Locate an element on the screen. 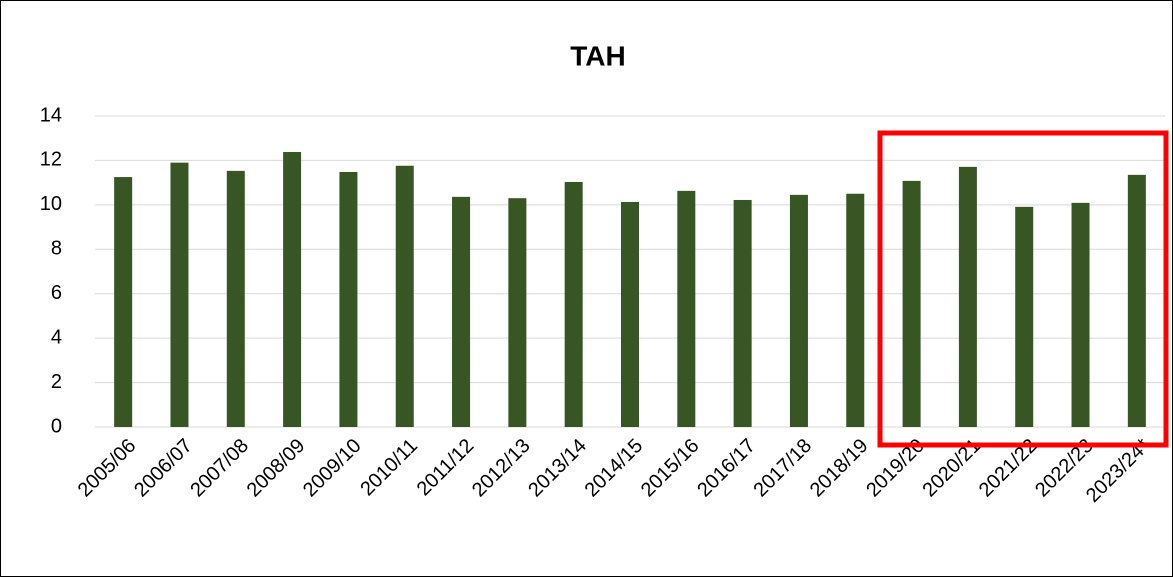 This screenshot has width=1173, height=577. y-tick-label: 0 is located at coordinates (56, 426).